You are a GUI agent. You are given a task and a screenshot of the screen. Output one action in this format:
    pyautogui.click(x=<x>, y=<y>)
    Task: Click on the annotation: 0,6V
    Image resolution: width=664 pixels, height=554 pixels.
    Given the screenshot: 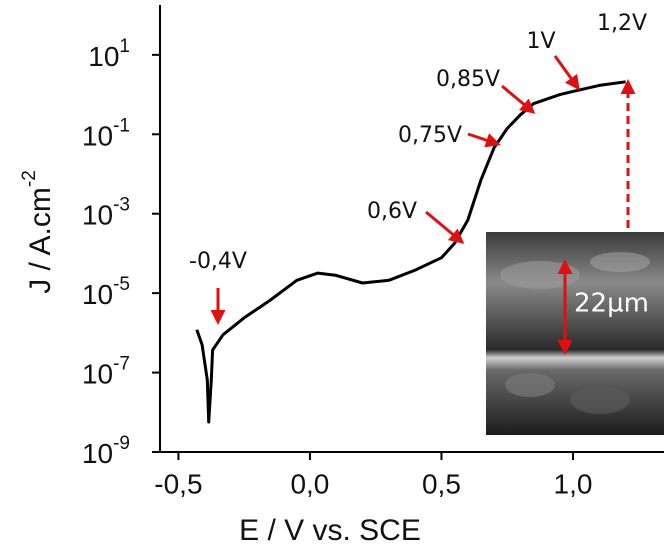 What is the action you would take?
    pyautogui.click(x=392, y=211)
    